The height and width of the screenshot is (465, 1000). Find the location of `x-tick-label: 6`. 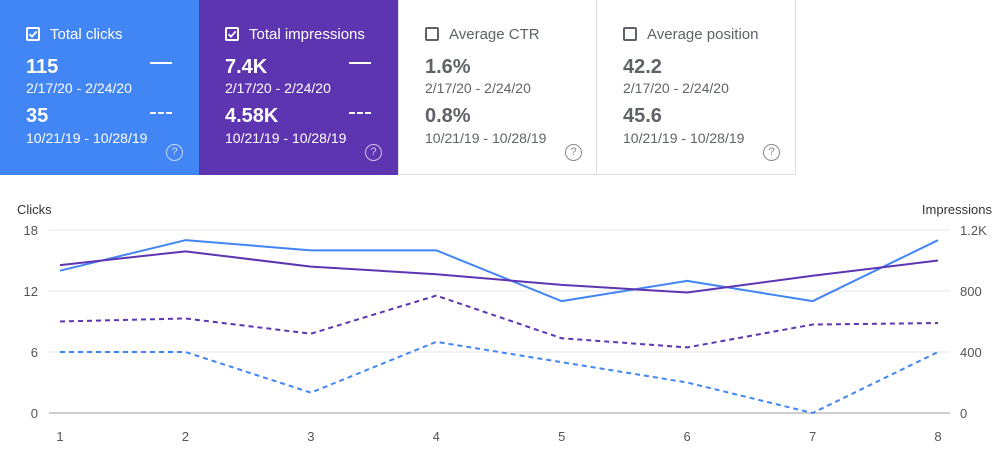

x-tick-label: 6 is located at coordinates (687, 436).